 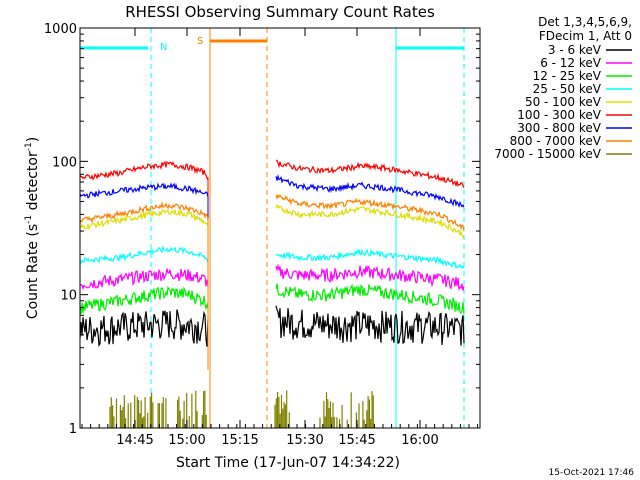 What do you see at coordinates (563, 102) in the screenshot?
I see `legend-label: 50 - 100 keV` at bounding box center [563, 102].